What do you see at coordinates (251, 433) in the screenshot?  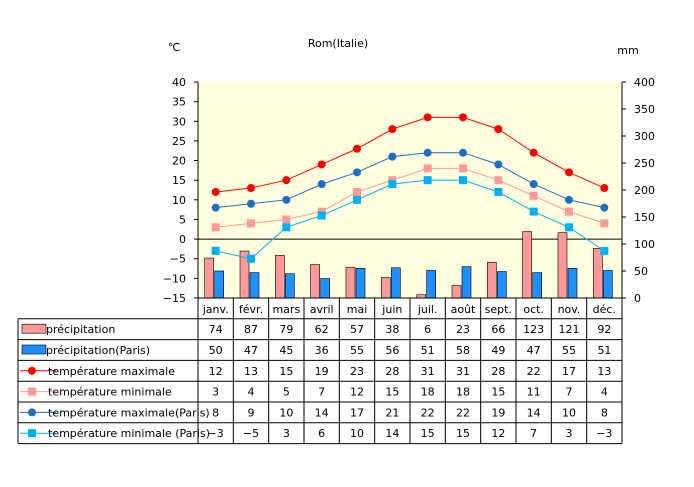 I see `table-value: −5` at bounding box center [251, 433].